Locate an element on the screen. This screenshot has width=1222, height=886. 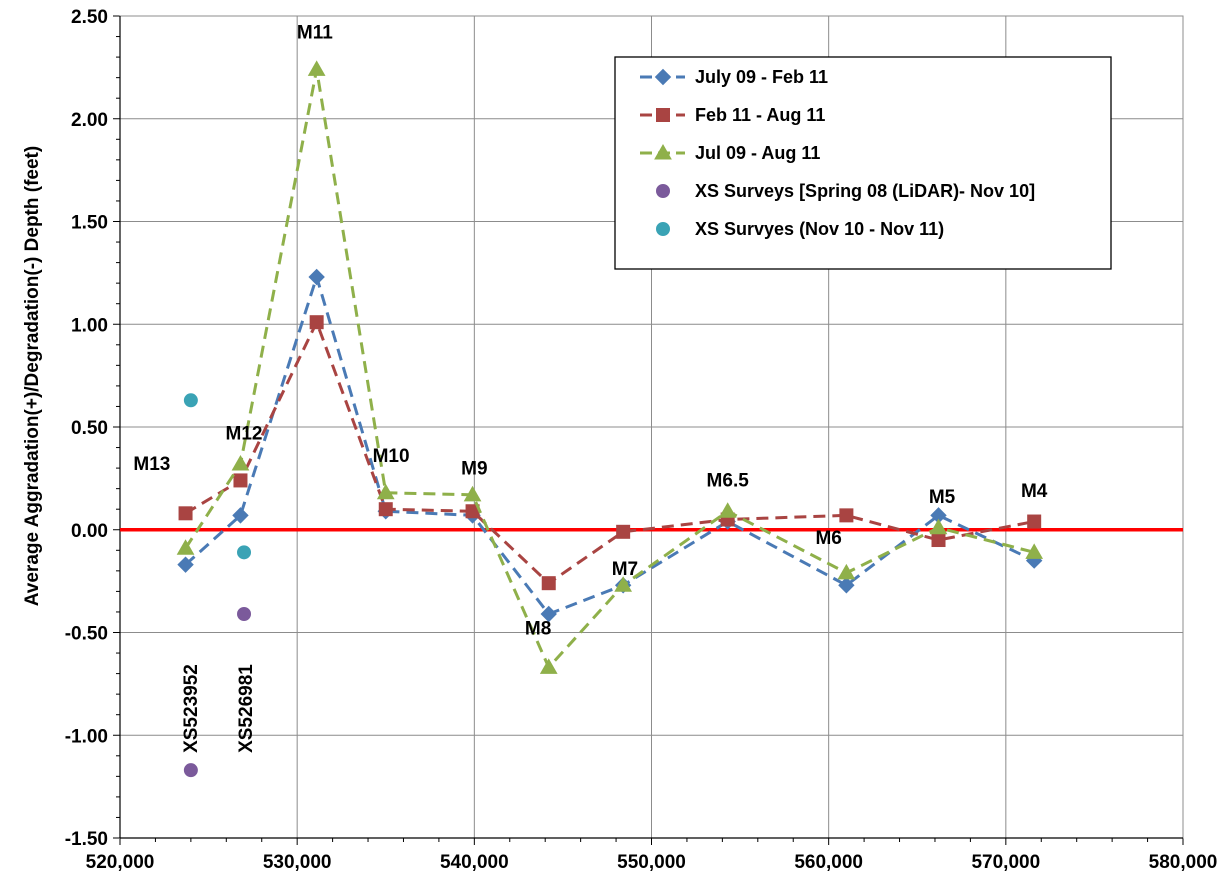
x-tick-label: 520,000 is located at coordinates (120, 862).